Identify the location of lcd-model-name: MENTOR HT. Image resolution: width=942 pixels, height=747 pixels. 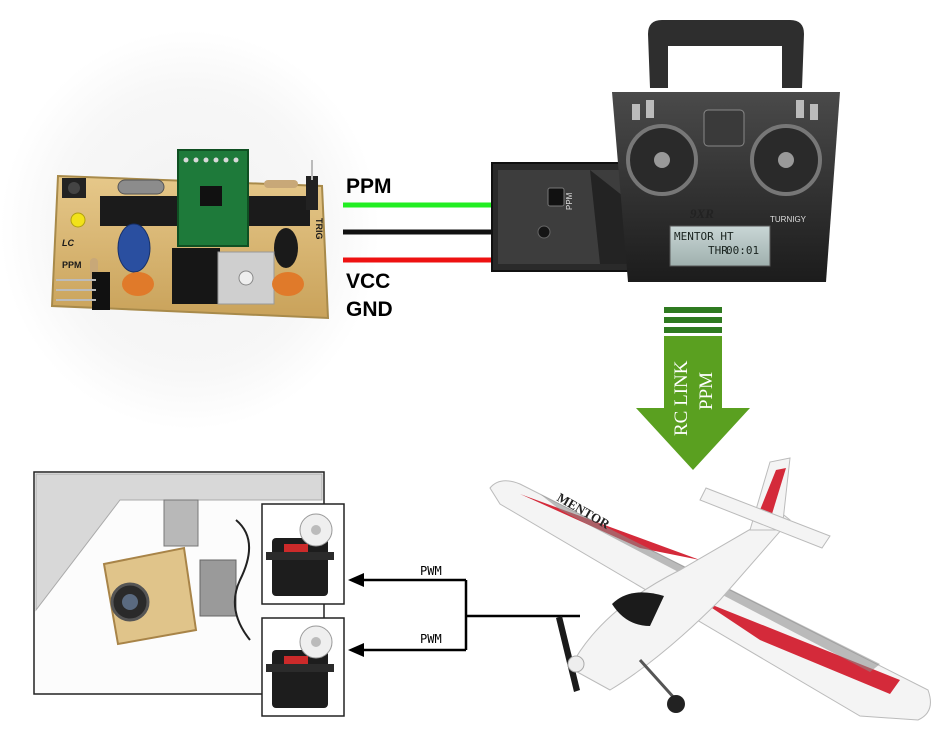
(704, 236).